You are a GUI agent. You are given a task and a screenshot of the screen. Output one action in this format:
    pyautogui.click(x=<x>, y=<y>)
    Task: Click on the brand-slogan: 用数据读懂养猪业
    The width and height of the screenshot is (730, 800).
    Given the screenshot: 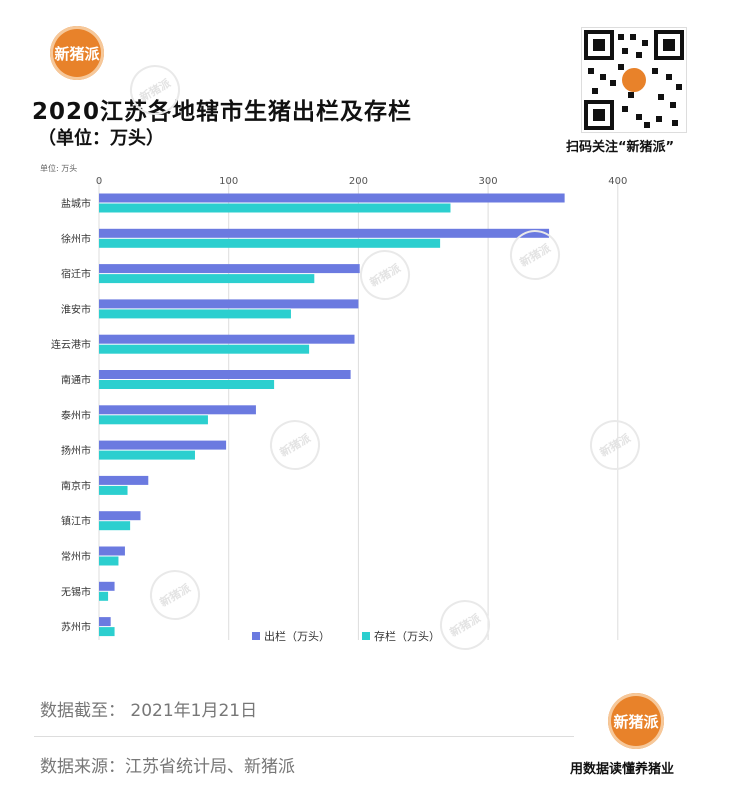 What is the action you would take?
    pyautogui.click(x=622, y=769)
    